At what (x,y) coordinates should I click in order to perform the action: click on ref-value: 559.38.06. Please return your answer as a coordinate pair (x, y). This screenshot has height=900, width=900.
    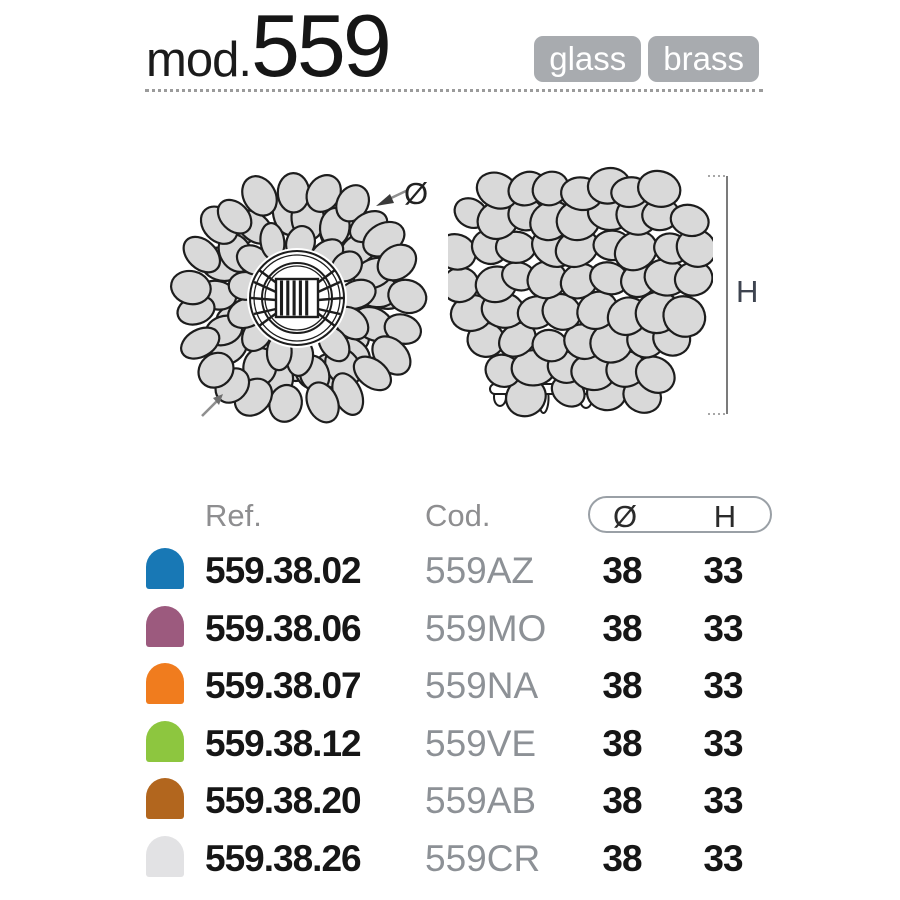
    Looking at the image, I should click on (283, 628).